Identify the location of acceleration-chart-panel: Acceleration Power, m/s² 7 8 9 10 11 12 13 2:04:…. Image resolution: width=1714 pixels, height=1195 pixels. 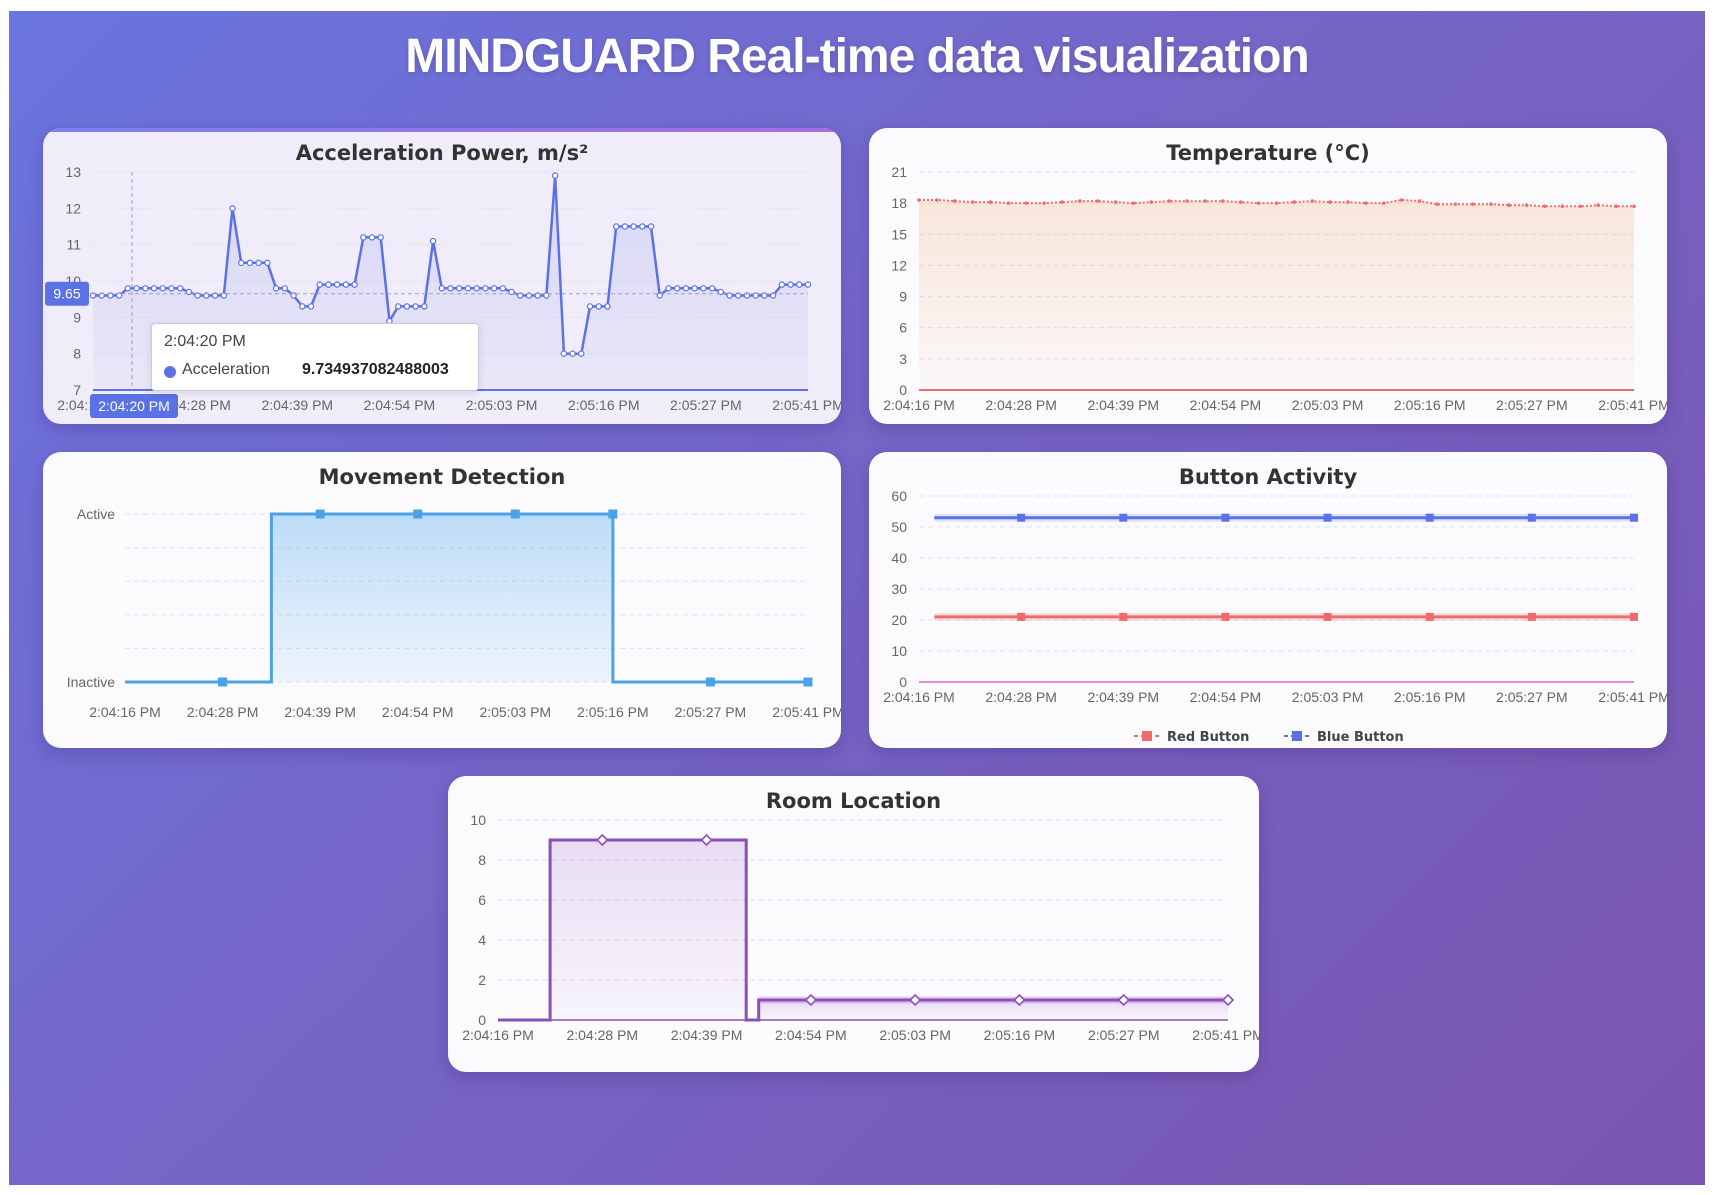
(442, 276).